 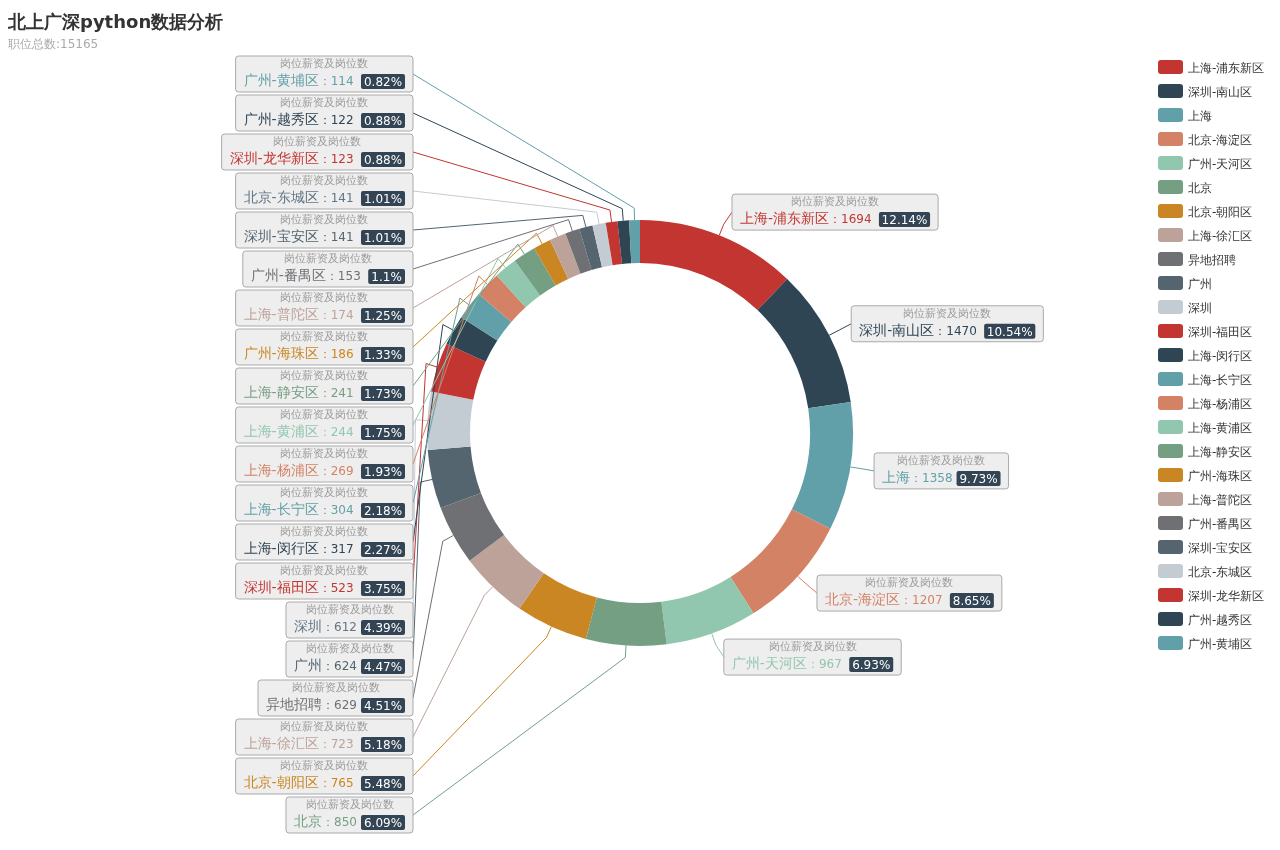 What do you see at coordinates (1220, 331) in the screenshot?
I see `legend-label: 深圳-福田区` at bounding box center [1220, 331].